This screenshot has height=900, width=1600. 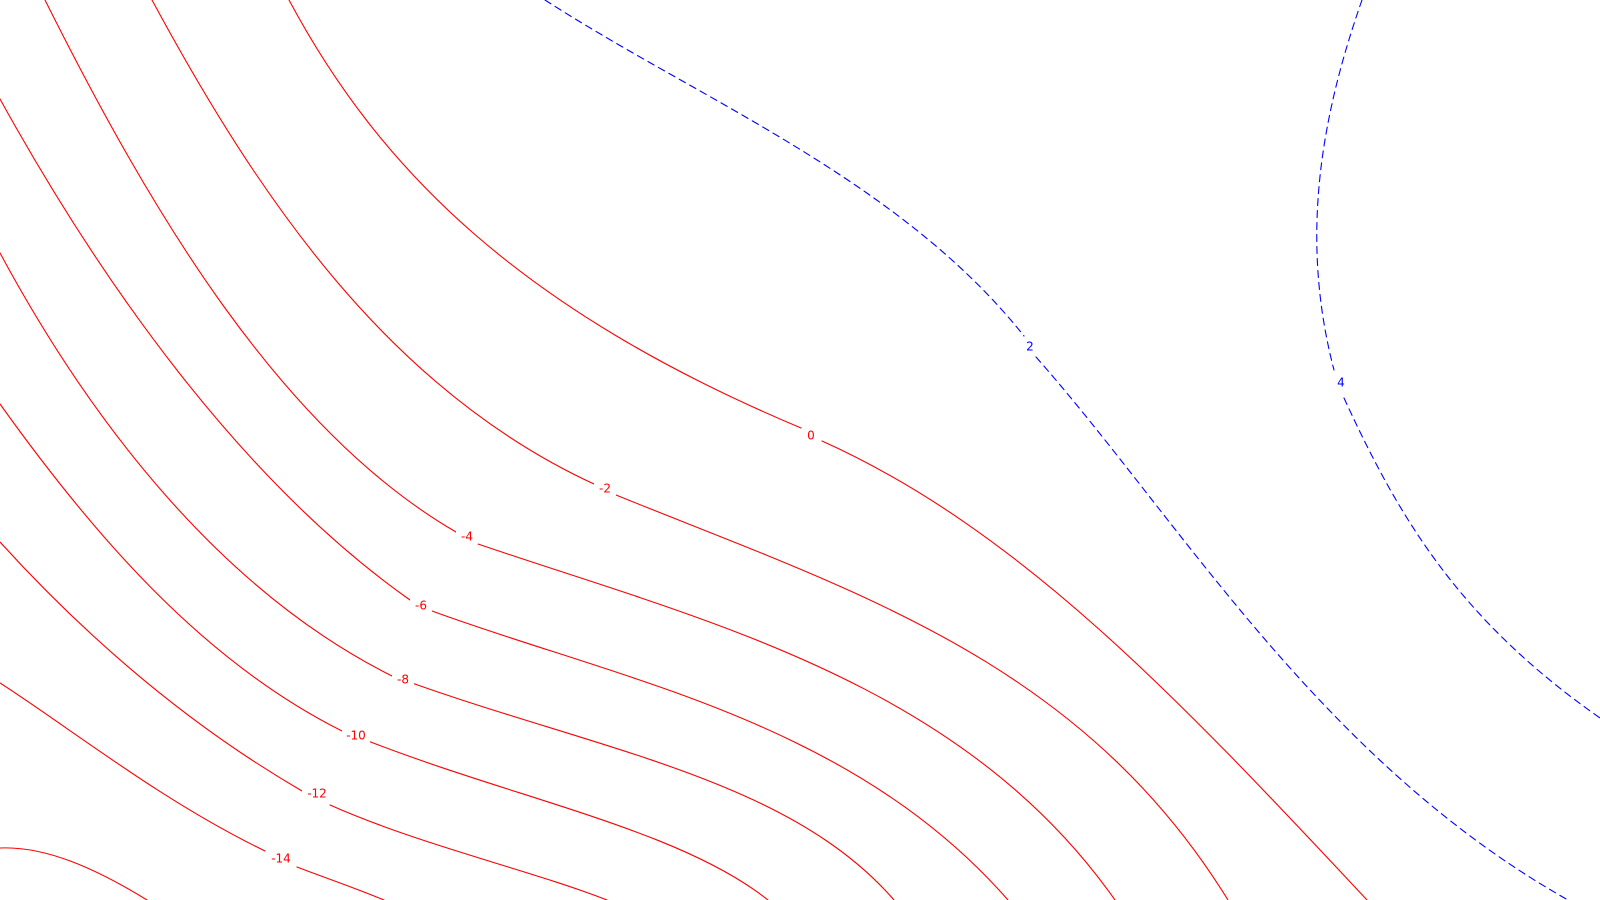 I want to click on contour-label-0: 0, so click(x=811, y=436).